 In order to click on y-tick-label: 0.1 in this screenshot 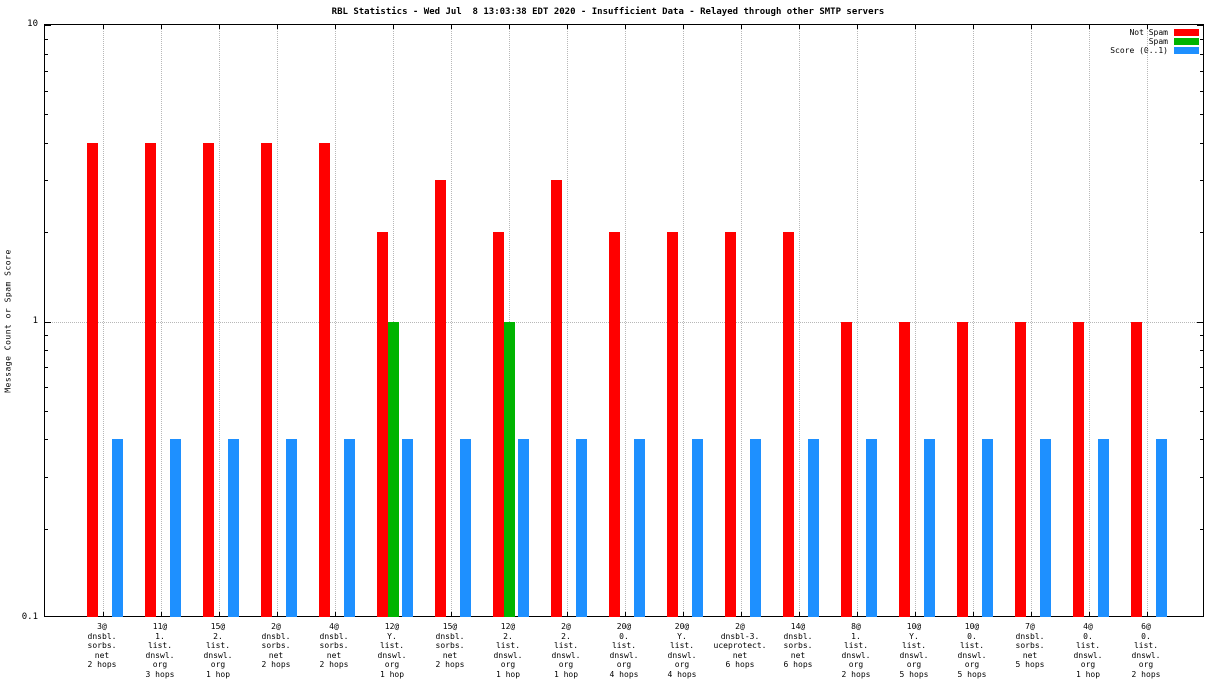, I will do `click(29, 617)`.